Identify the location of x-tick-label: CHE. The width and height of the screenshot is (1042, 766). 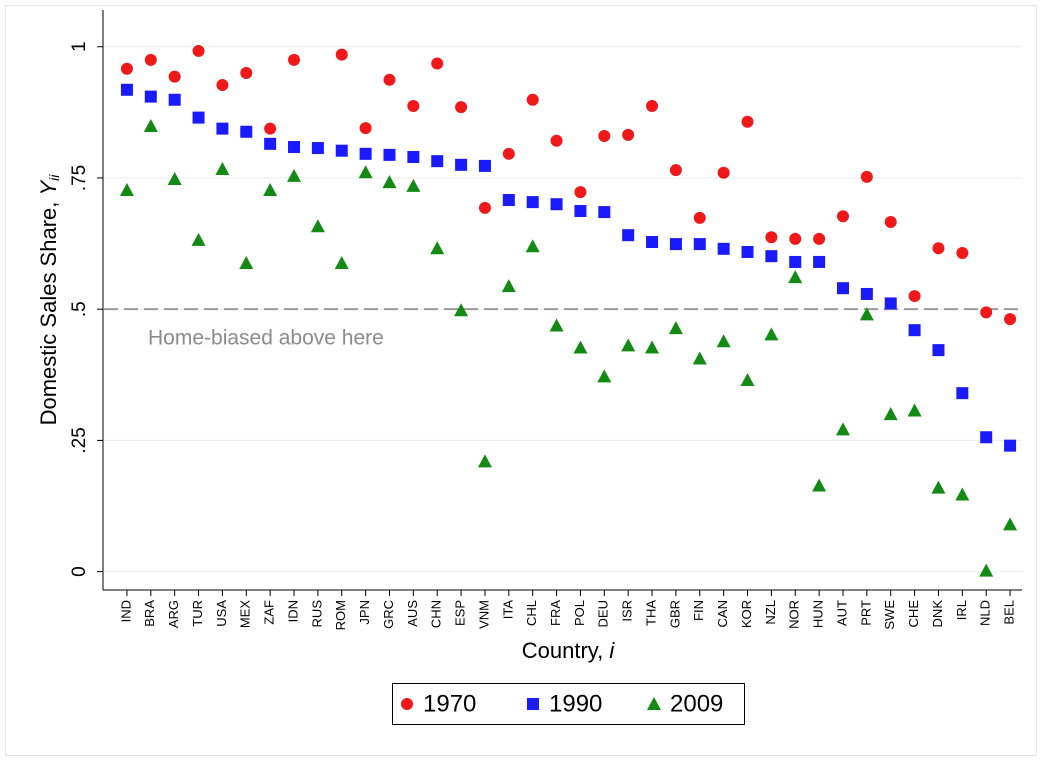
(913, 614).